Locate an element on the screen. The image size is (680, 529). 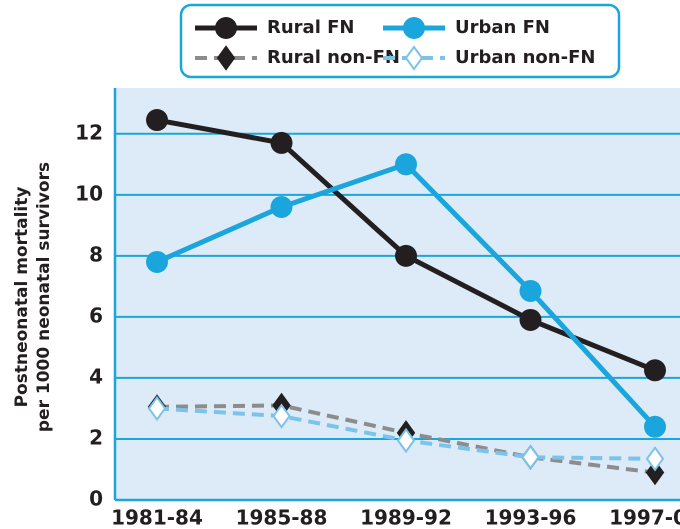
legend-label: Rural FN is located at coordinates (311, 27).